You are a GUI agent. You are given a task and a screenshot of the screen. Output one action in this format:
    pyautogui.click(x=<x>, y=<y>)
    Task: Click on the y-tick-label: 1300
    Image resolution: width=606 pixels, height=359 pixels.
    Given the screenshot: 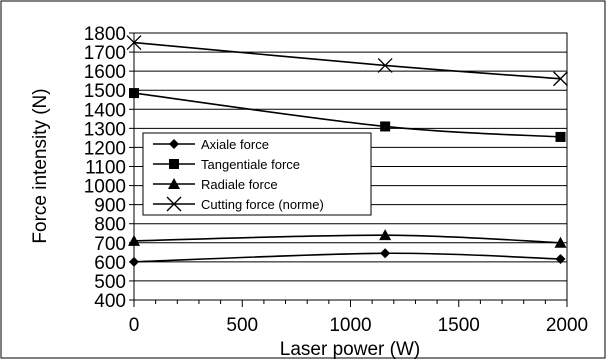 What is the action you would take?
    pyautogui.click(x=105, y=129)
    